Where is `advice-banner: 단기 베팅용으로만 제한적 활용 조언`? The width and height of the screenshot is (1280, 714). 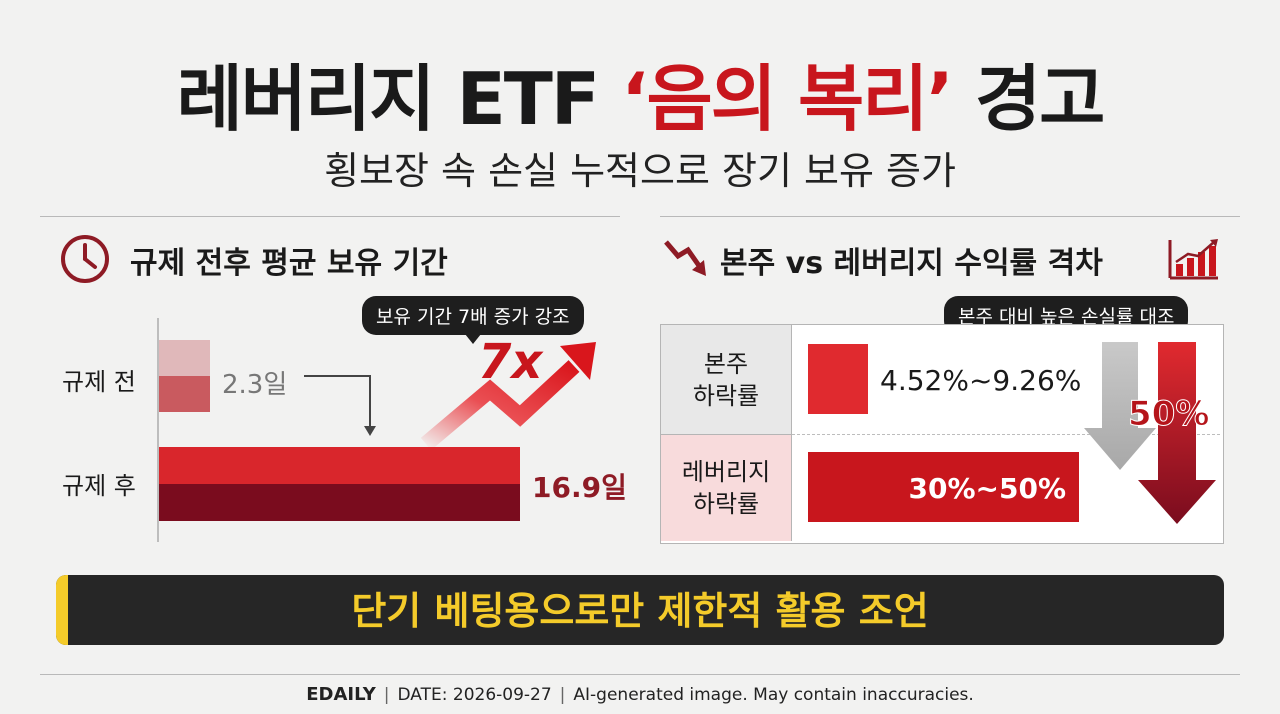
advice-banner: 단기 베팅용으로만 제한적 활용 조언 is located at coordinates (640, 610).